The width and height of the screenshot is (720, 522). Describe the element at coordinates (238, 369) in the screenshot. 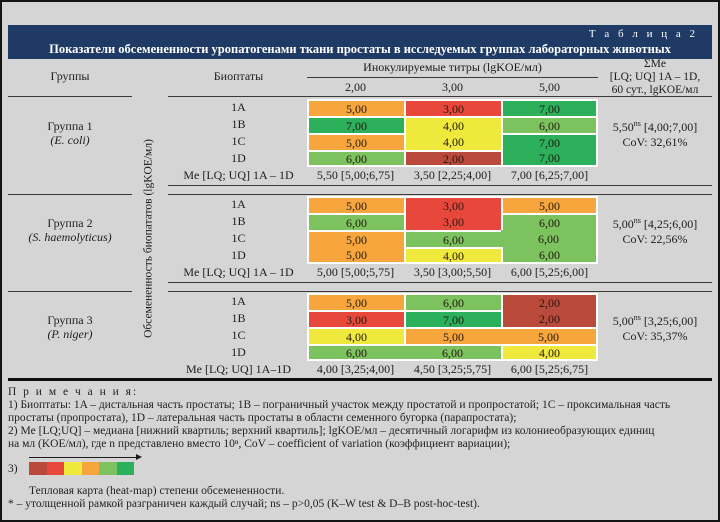

I see `median-row-label: Me [LQ; UQ] 1A–1D` at that location.